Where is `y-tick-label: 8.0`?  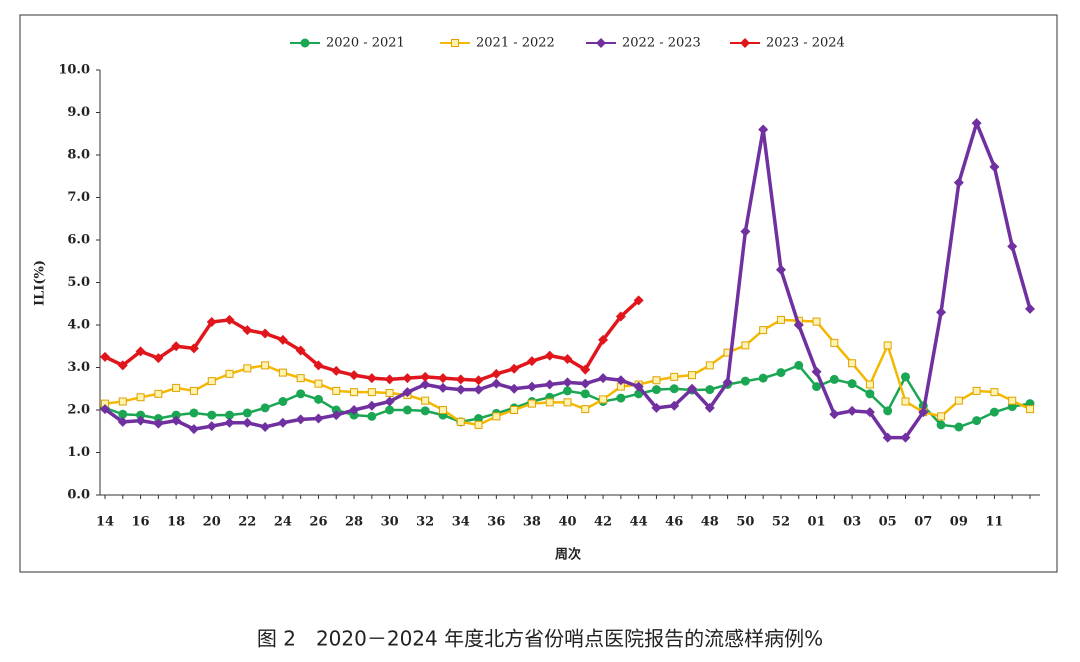 y-tick-label: 8.0 is located at coordinates (78, 155).